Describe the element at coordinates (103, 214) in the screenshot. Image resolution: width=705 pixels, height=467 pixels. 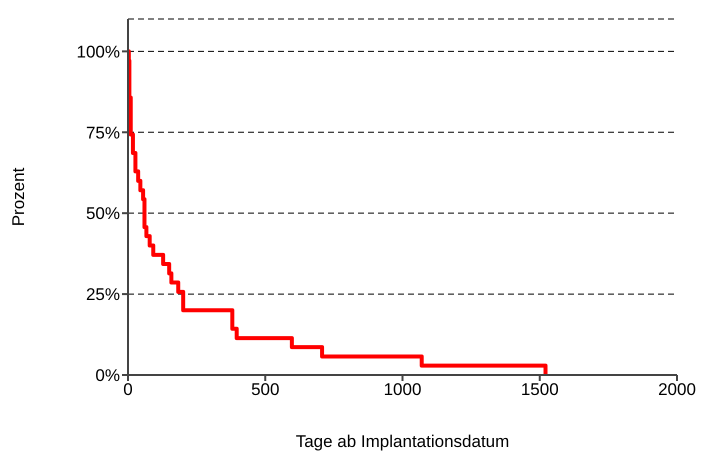
I see `y-tick-label: 50%` at that location.